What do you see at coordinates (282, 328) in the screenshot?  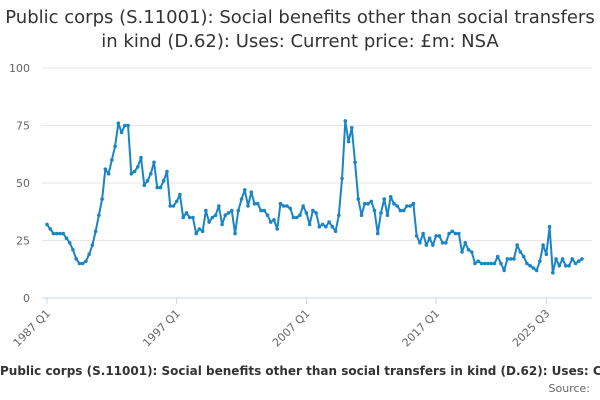 I see `x-axis-tick-labels: 1987 Q1 1997 Q1 2007 Q1 2017 Q1 2025 Q3` at bounding box center [282, 328].